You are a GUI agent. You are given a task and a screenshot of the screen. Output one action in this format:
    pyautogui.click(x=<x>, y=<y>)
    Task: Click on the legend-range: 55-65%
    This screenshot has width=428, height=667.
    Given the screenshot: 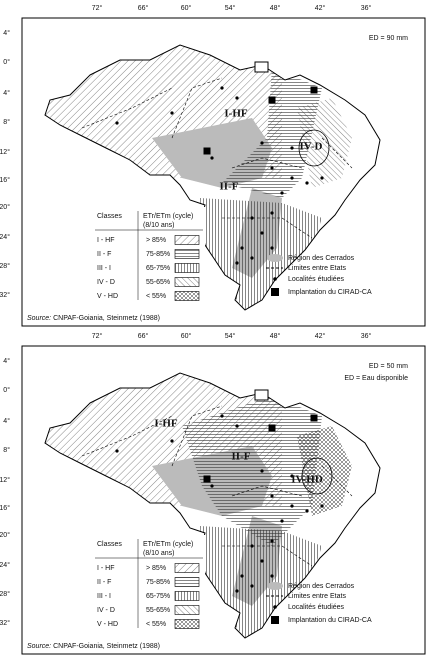 What is the action you would take?
    pyautogui.click(x=158, y=282)
    